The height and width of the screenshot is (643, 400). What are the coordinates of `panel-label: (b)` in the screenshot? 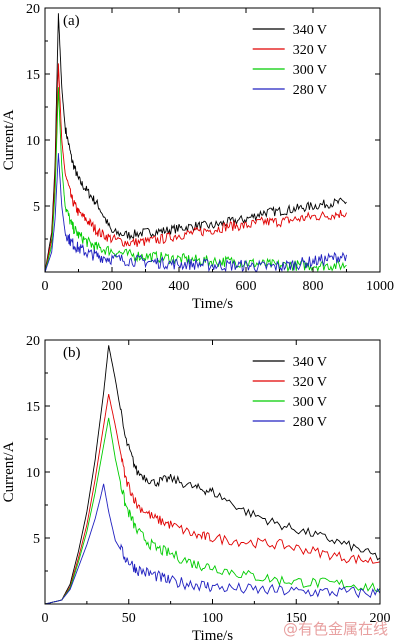 It's located at (72, 353).